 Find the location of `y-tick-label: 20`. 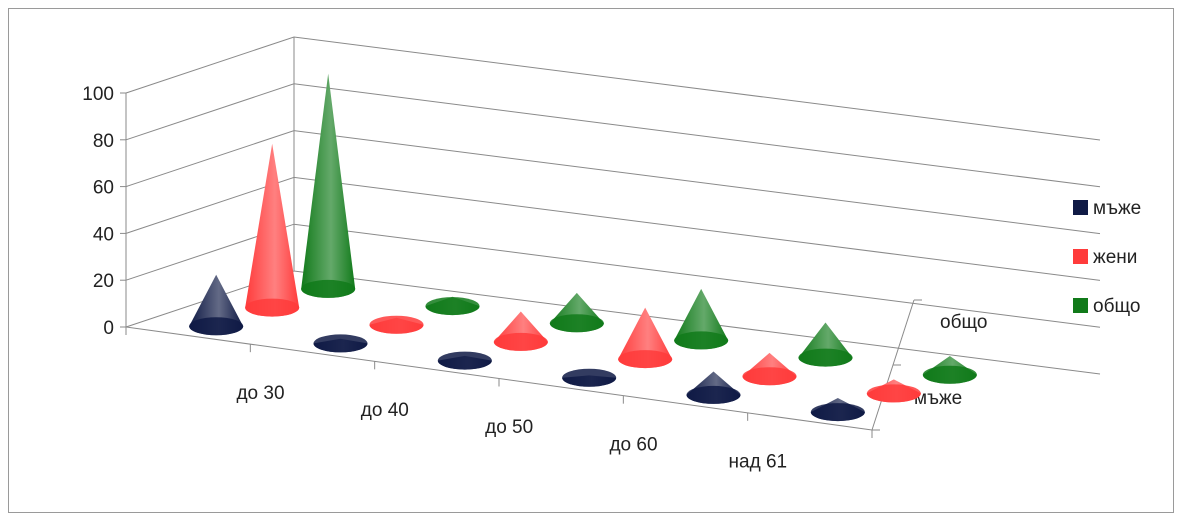

y-tick-label: 20 is located at coordinates (103, 281).